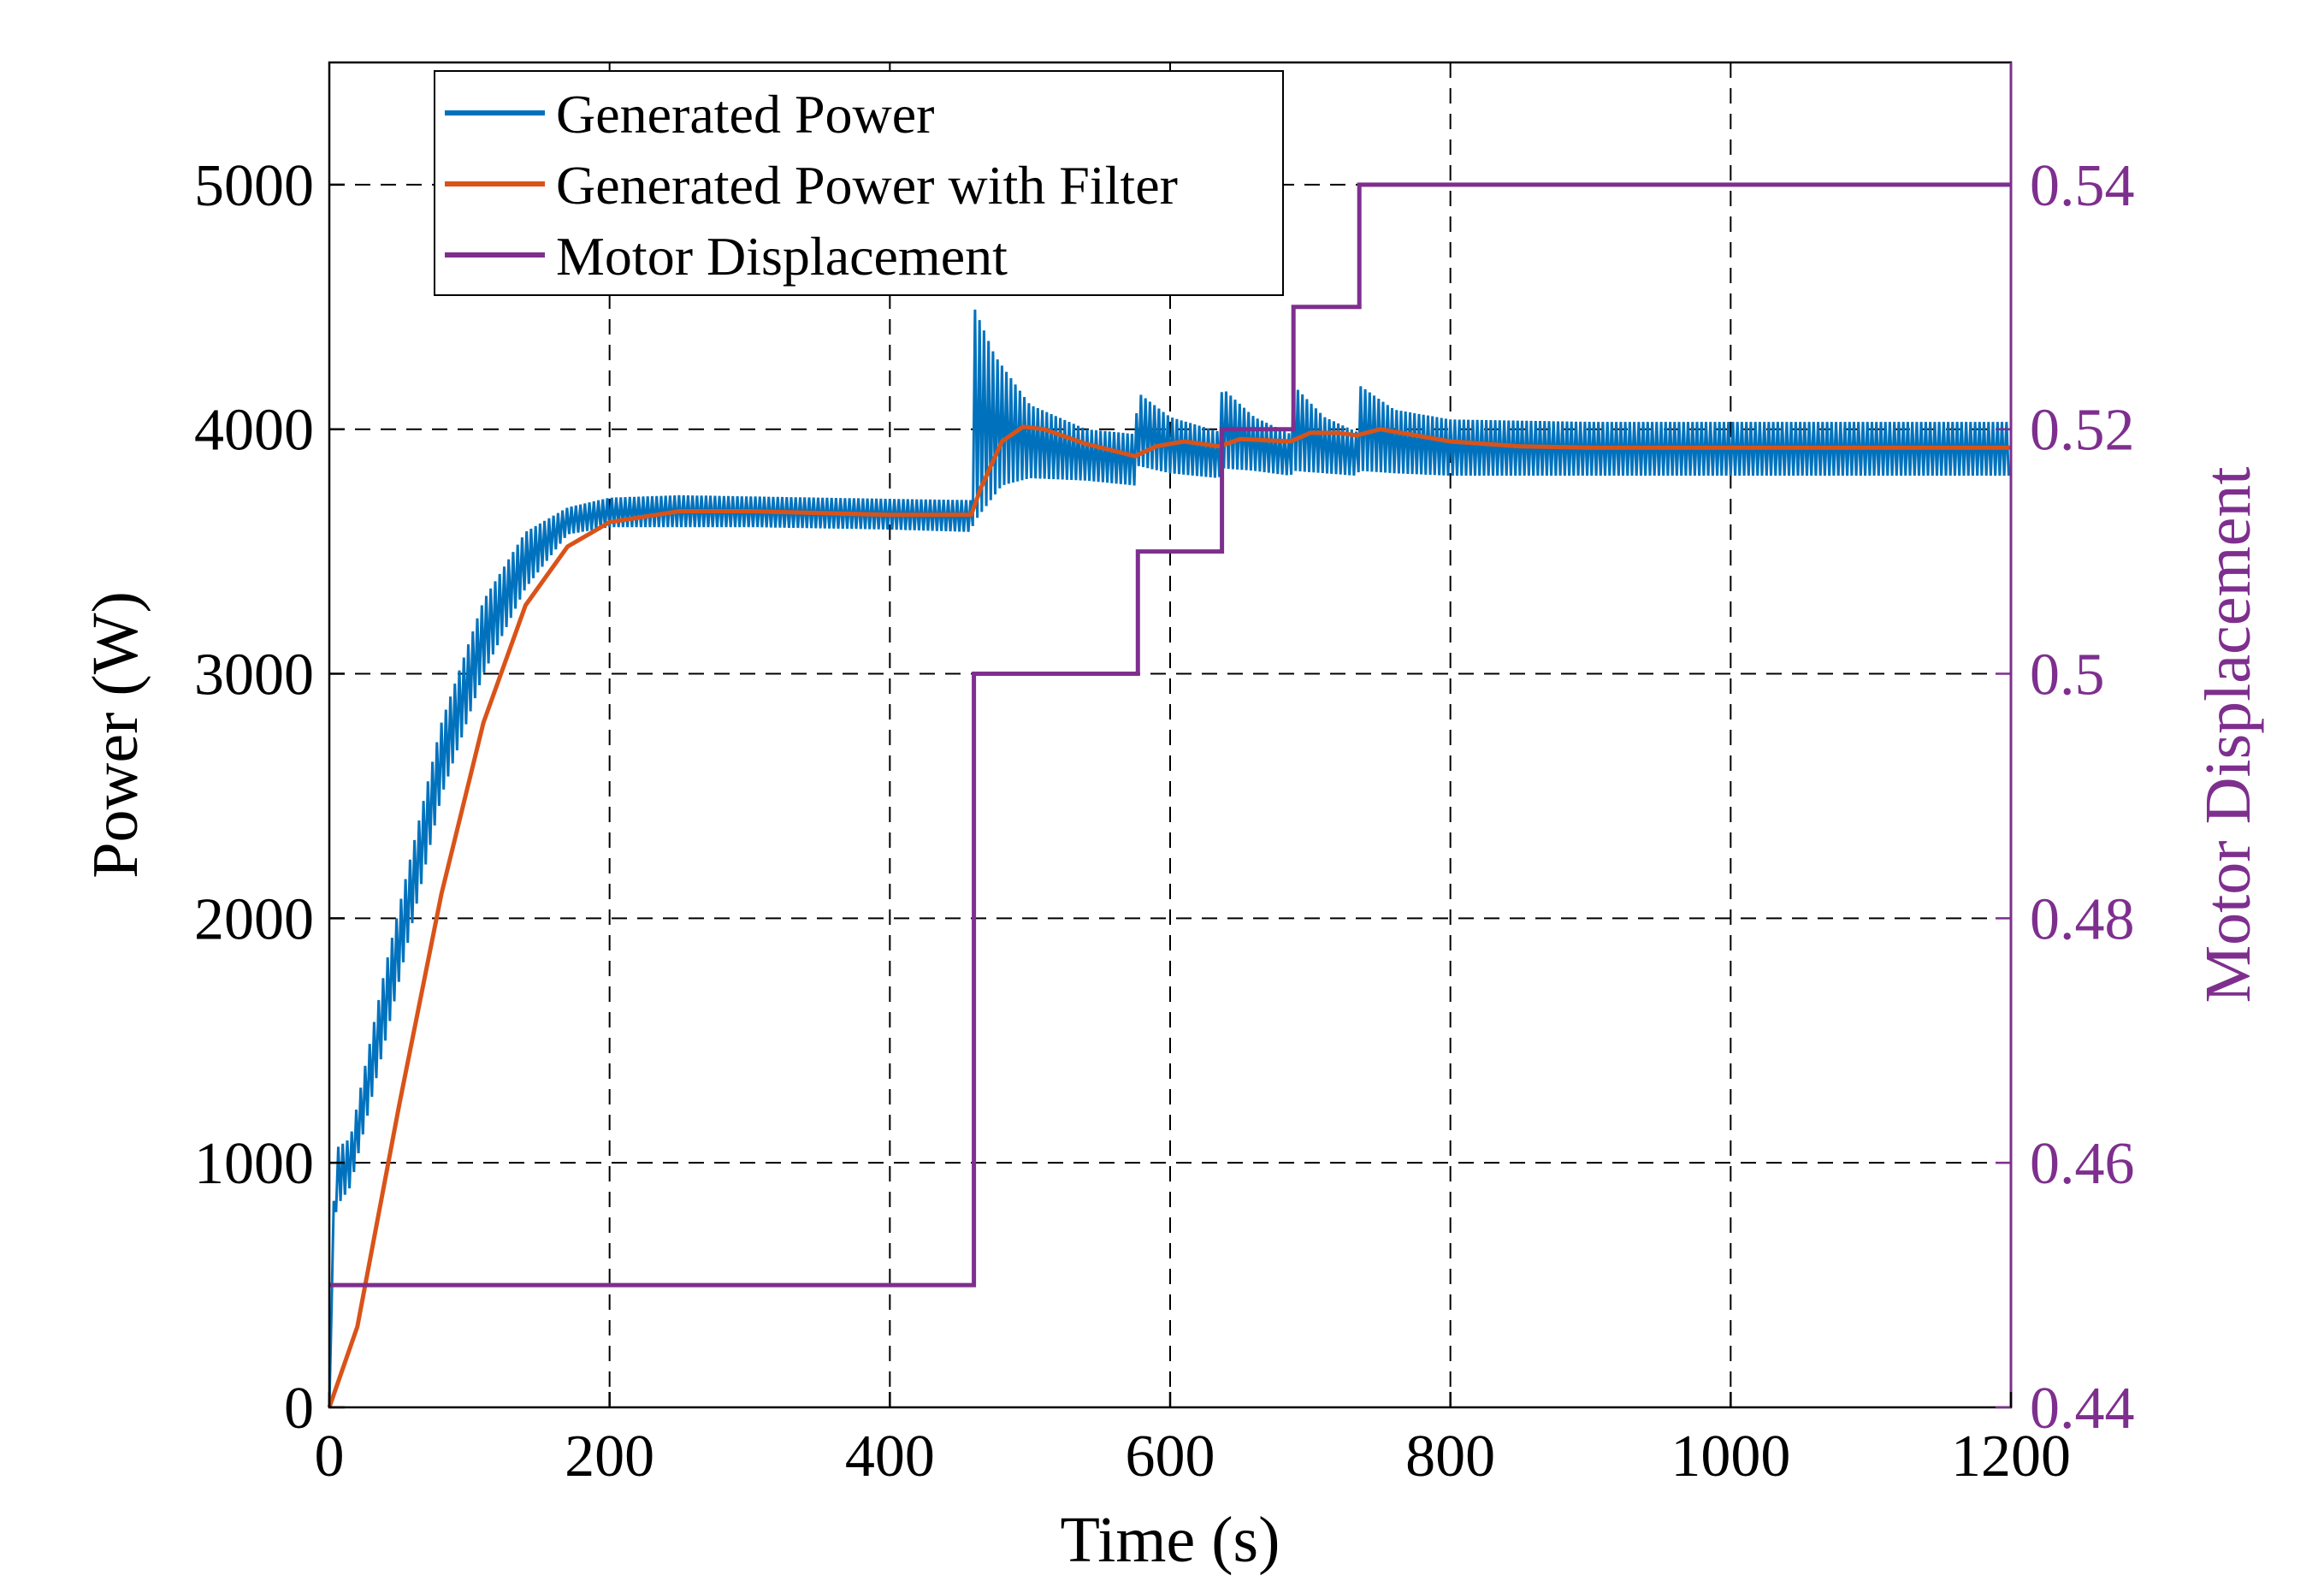 This screenshot has width=2324, height=1587. I want to click on legend-box, so click(859, 183).